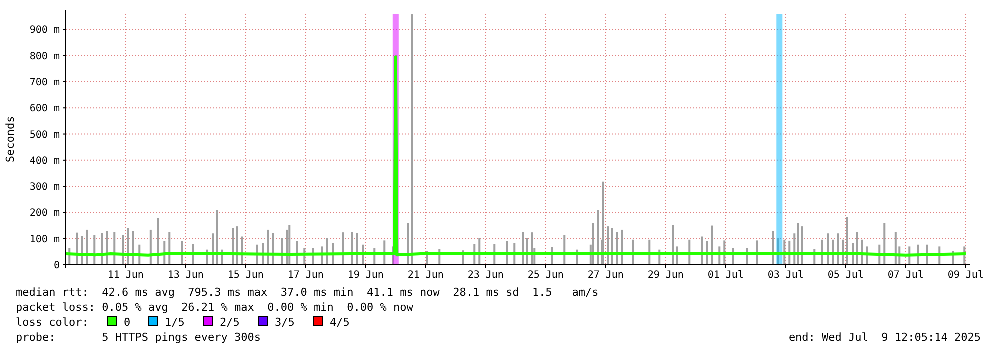 Image resolution: width=997 pixels, height=347 pixels. Describe the element at coordinates (884, 337) in the screenshot. I see `text: end: Wed Jul 9 12:05:14 2025` at that location.